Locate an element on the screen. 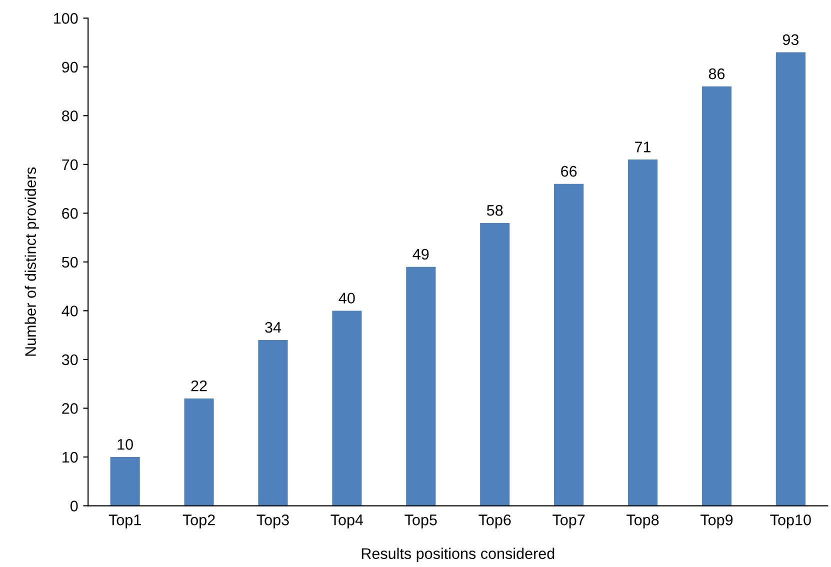  data-label: 49 is located at coordinates (420, 254).